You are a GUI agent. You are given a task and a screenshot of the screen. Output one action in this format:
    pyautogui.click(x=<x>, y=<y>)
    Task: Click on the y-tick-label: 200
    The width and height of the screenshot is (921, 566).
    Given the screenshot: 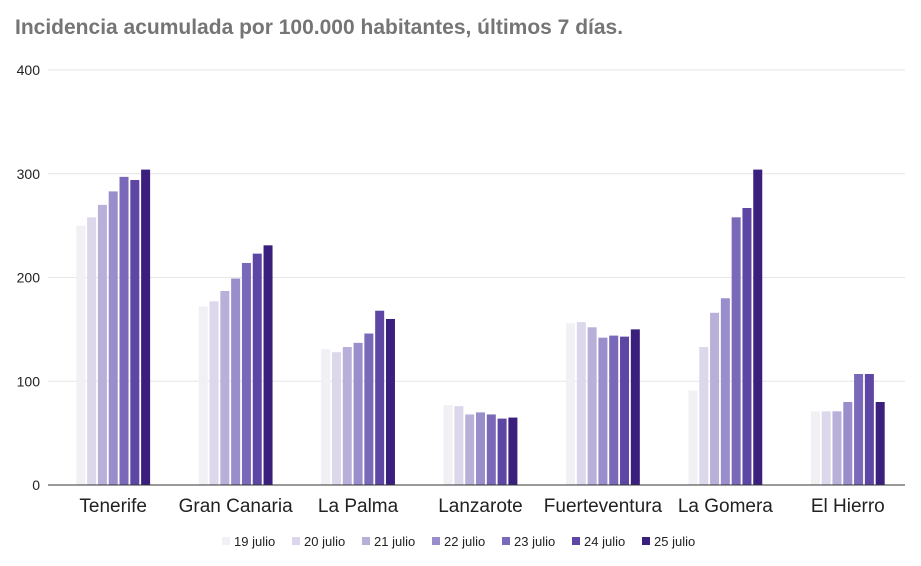 What is the action you would take?
    pyautogui.click(x=29, y=278)
    